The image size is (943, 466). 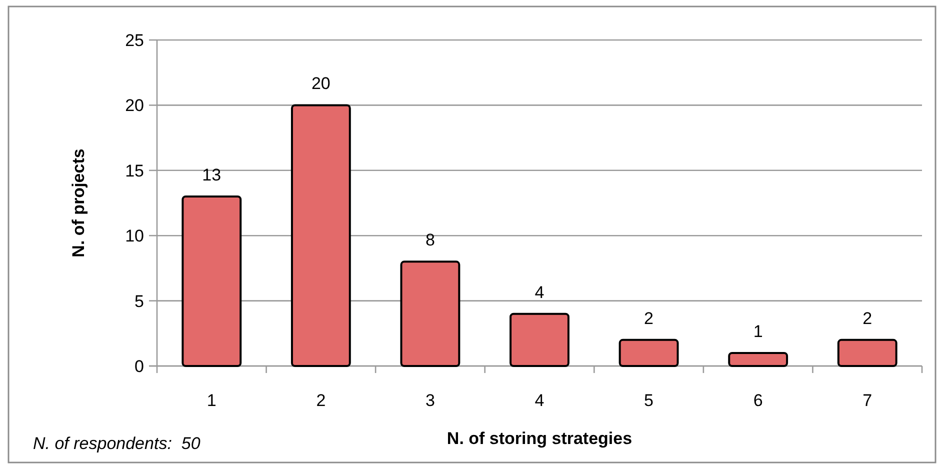 What do you see at coordinates (139, 301) in the screenshot?
I see `y-tick-label: 5` at bounding box center [139, 301].